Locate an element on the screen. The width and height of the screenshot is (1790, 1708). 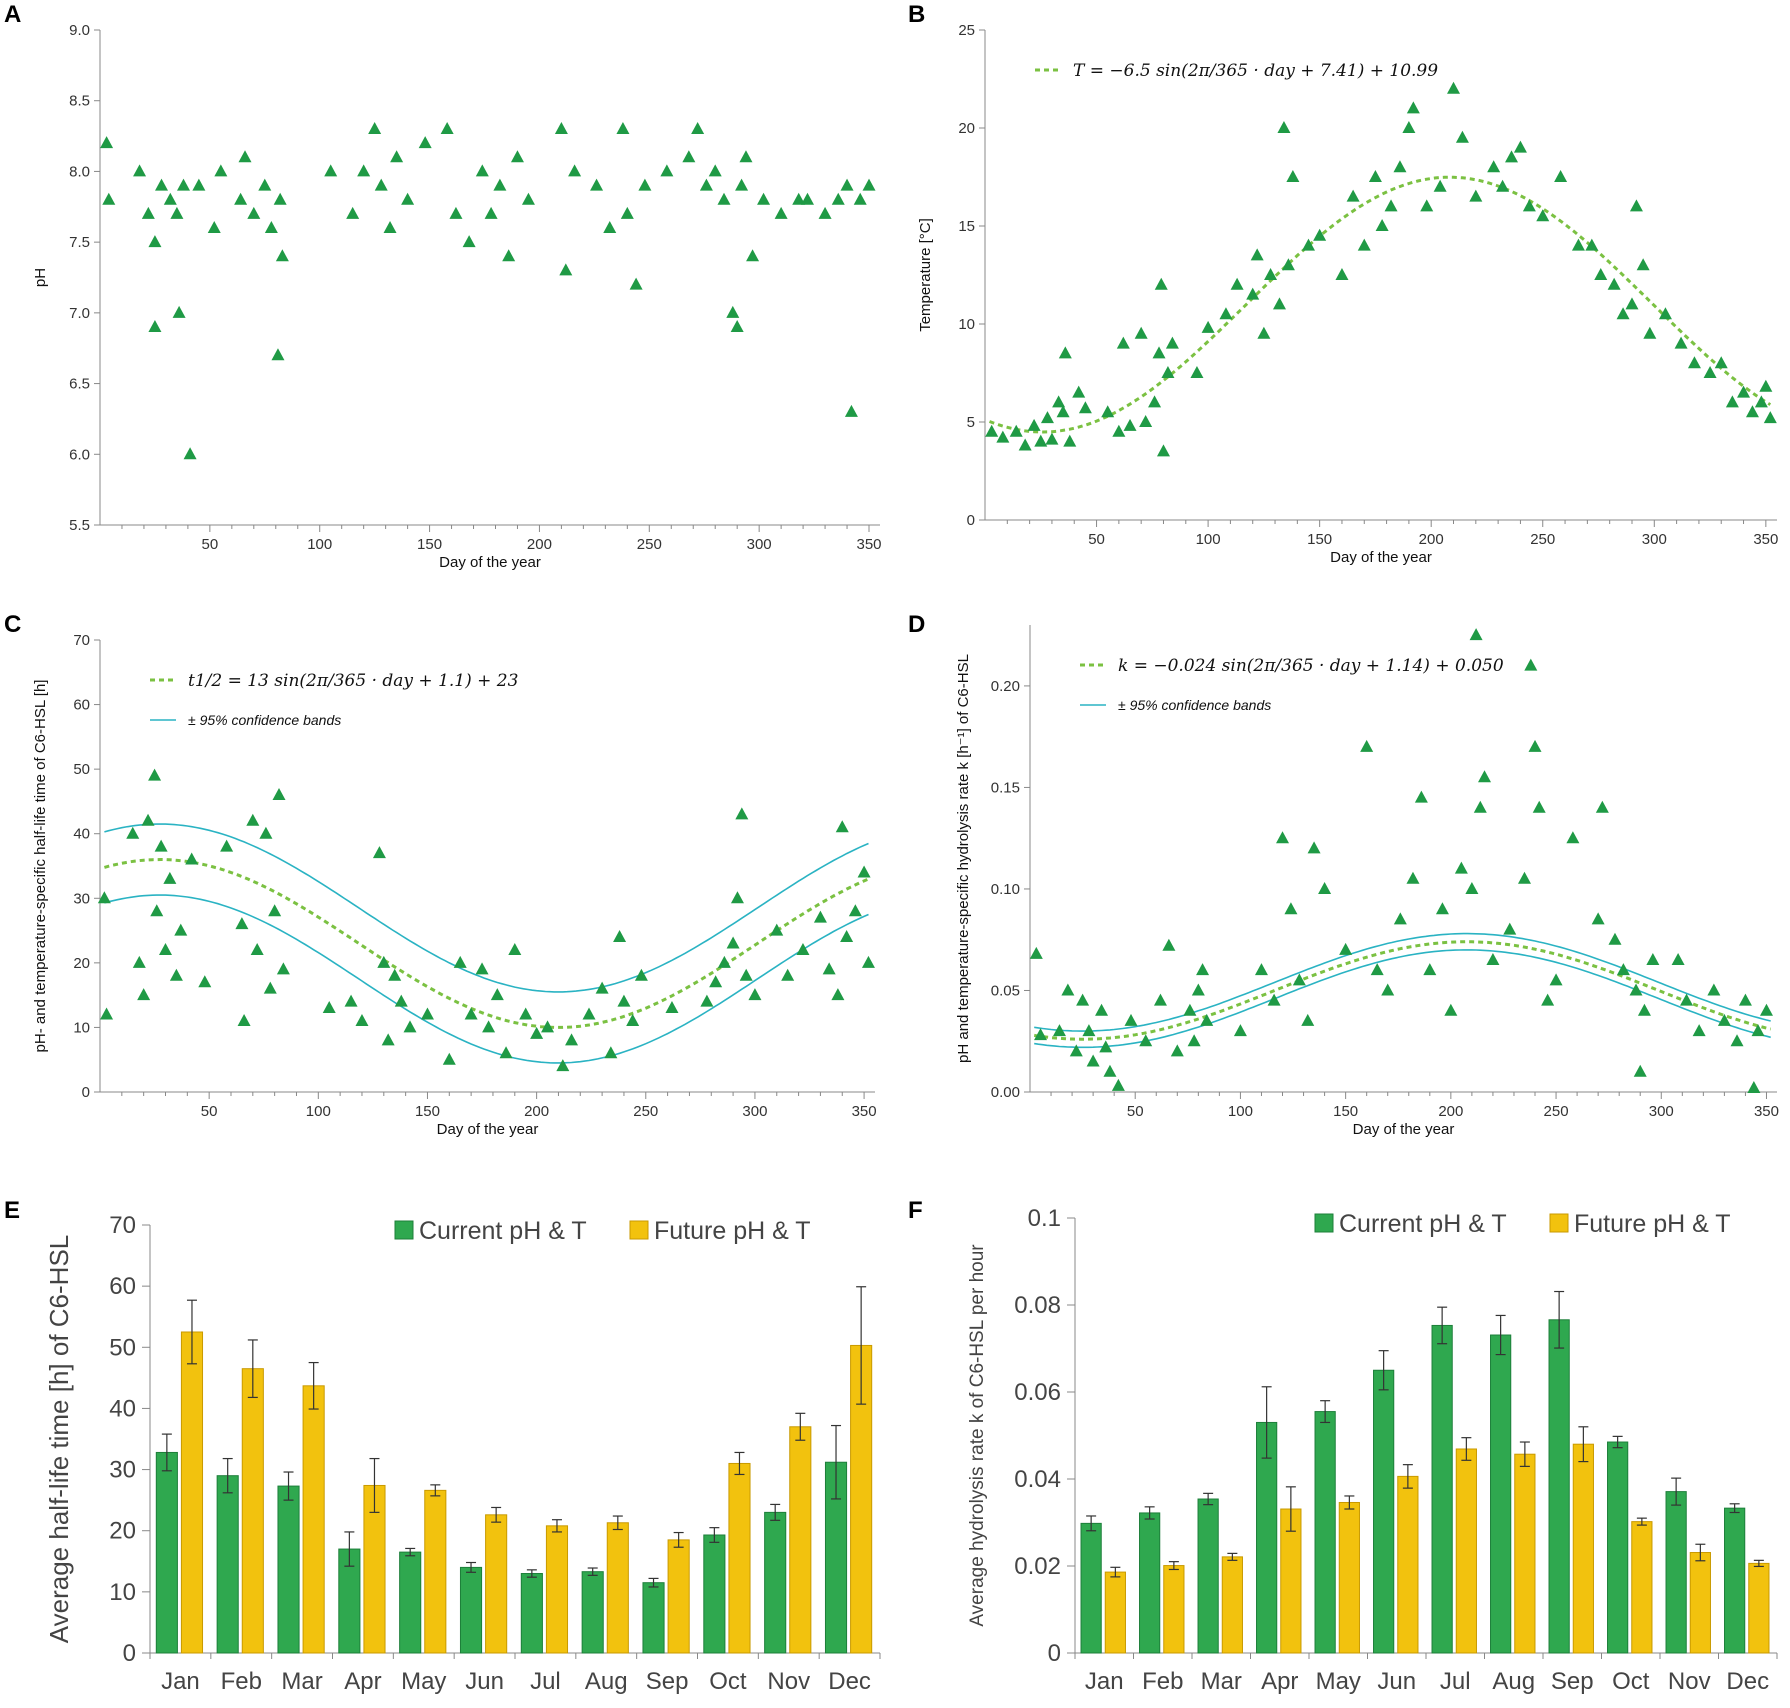
x-axis-label: Day of the year is located at coordinates (1381, 557).